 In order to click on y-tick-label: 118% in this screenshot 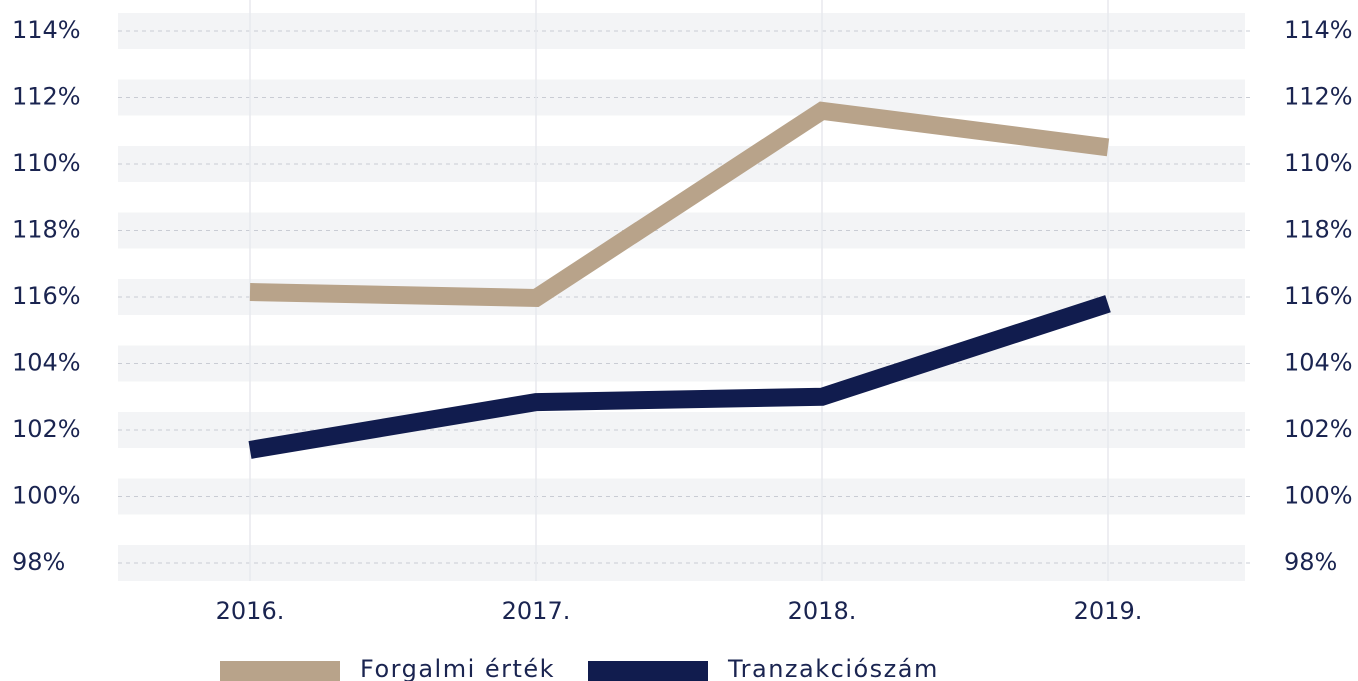, I will do `click(46, 230)`.